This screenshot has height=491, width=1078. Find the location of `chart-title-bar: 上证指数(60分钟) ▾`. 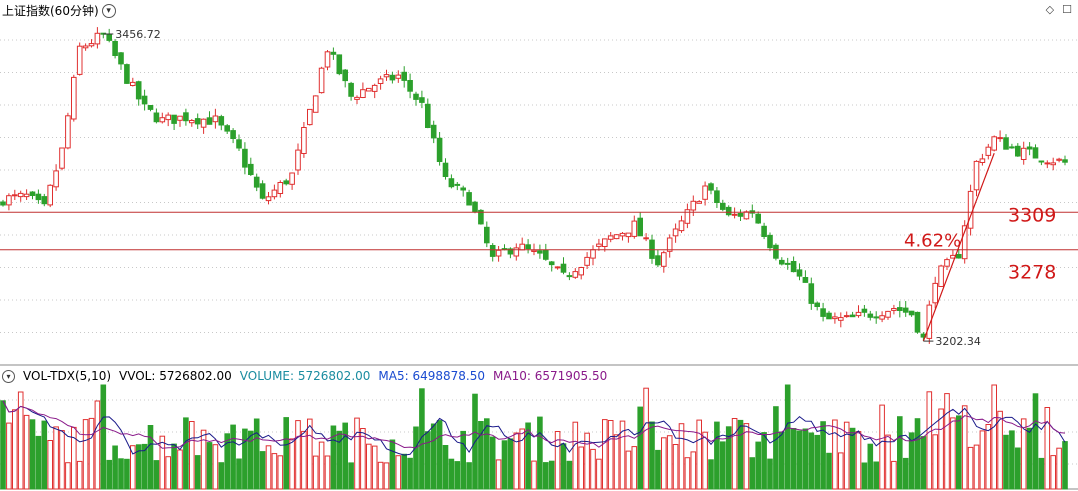

chart-title-bar: 上证指数(60分钟) ▾ is located at coordinates (59, 10).